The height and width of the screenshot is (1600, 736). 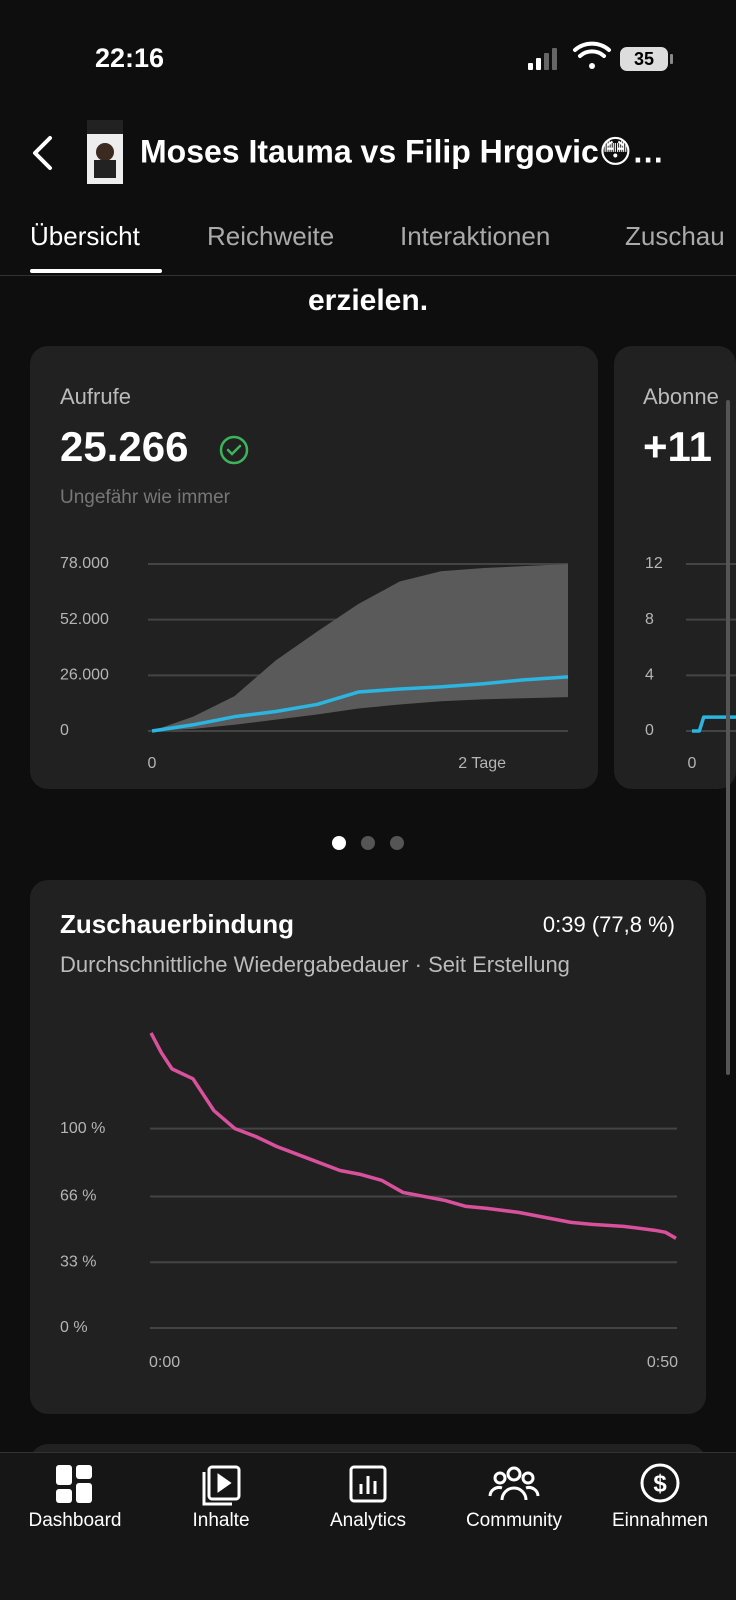 What do you see at coordinates (84, 563) in the screenshot?
I see `y-tick-label: 78.000` at bounding box center [84, 563].